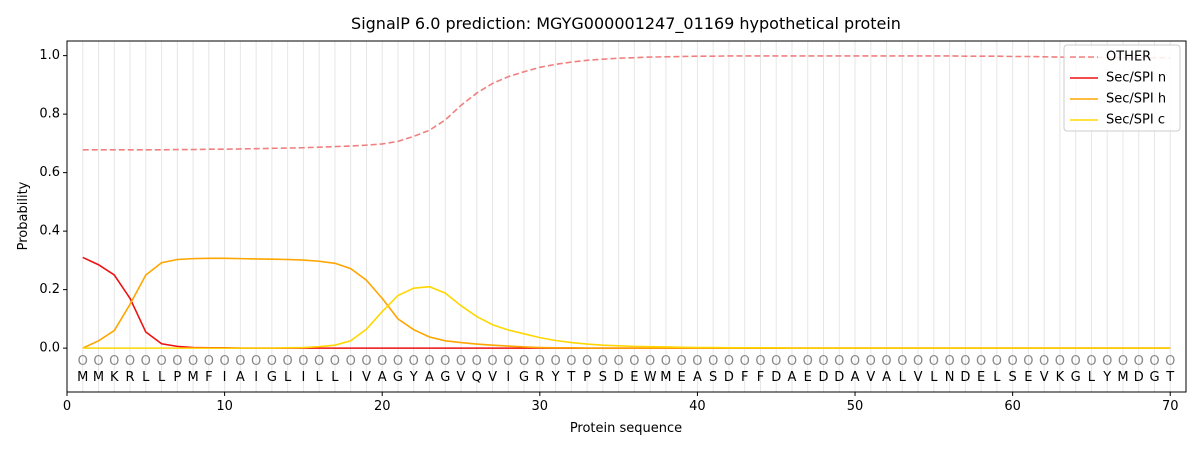  What do you see at coordinates (855, 406) in the screenshot?
I see `x-tick-label: 50` at bounding box center [855, 406].